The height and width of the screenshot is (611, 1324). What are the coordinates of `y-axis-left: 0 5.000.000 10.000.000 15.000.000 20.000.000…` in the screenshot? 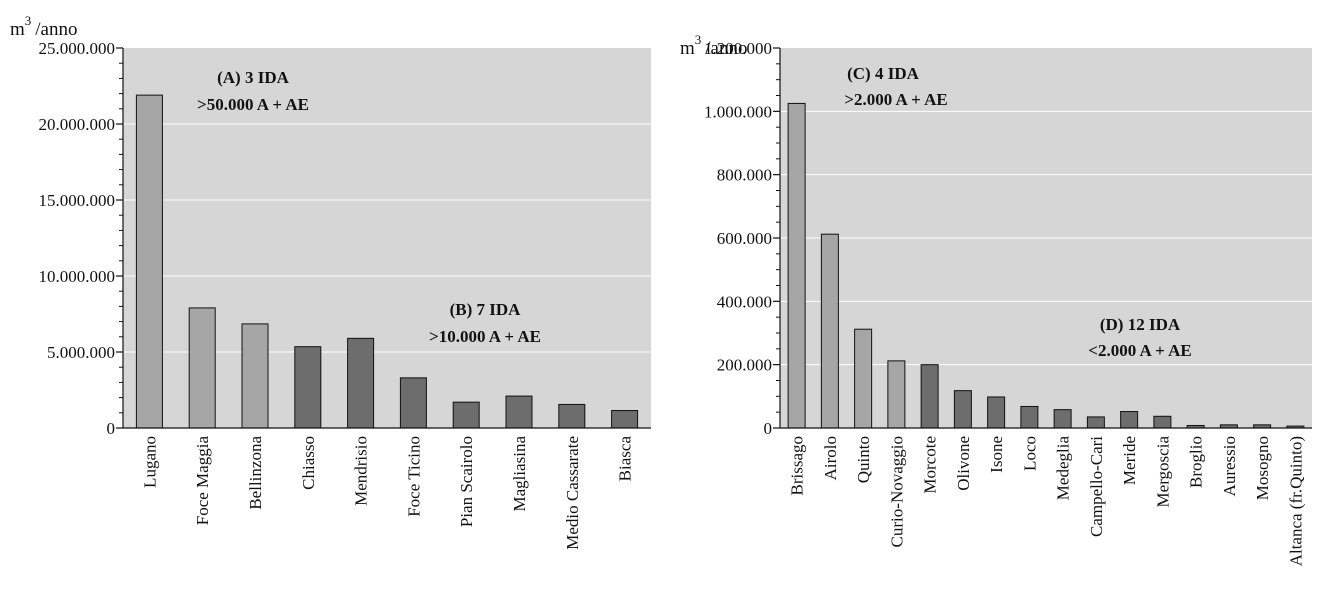 It's located at (81, 238).